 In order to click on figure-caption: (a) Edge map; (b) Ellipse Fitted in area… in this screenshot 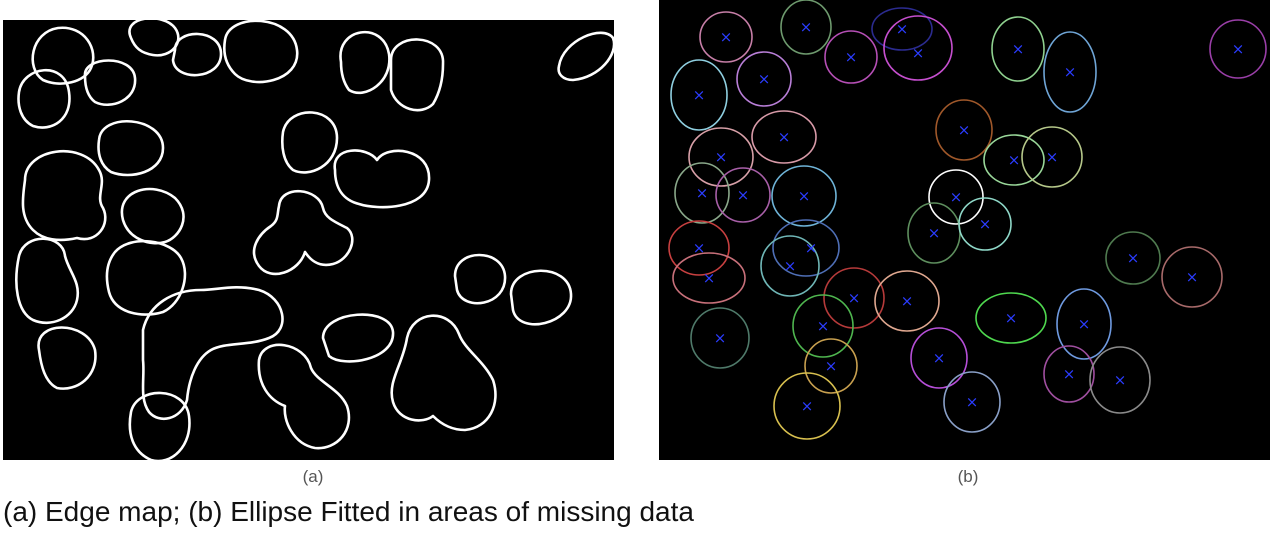, I will do `click(348, 511)`.